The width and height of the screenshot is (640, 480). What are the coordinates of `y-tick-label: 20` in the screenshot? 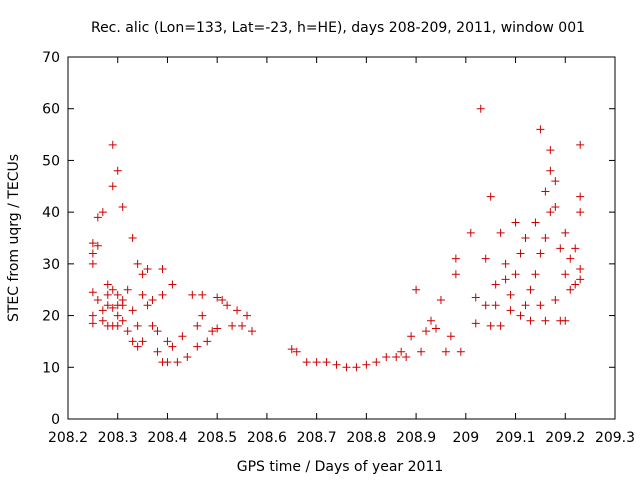 It's located at (51, 317).